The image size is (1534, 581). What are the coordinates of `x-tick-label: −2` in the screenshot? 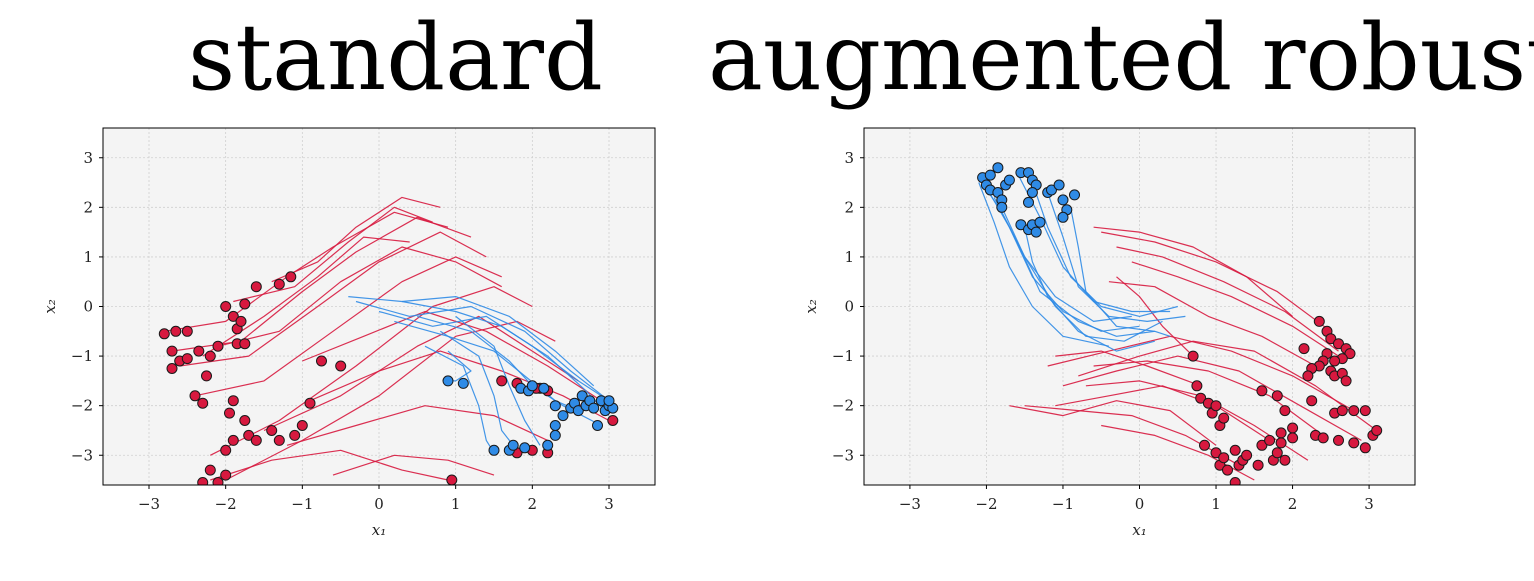 It's located at (986, 504).